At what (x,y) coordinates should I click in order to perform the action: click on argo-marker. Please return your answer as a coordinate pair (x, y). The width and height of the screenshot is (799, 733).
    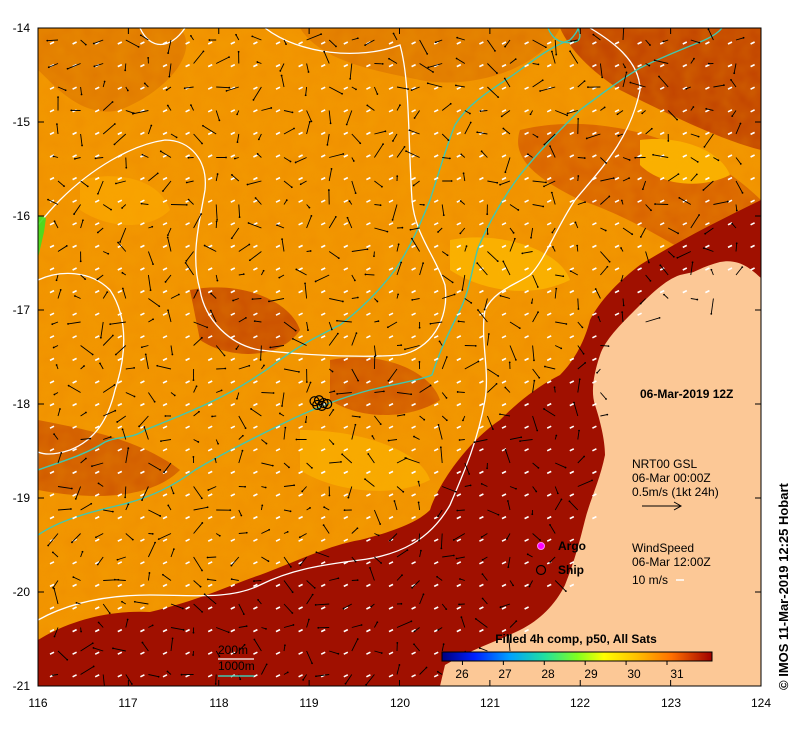
    Looking at the image, I should click on (541, 546).